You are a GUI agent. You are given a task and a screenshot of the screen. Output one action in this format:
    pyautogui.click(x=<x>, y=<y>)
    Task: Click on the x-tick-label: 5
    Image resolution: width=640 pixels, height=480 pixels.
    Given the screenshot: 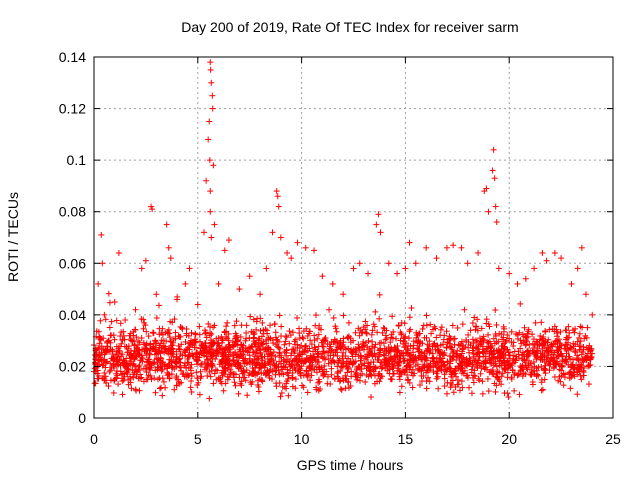 What is the action you would take?
    pyautogui.click(x=198, y=439)
    